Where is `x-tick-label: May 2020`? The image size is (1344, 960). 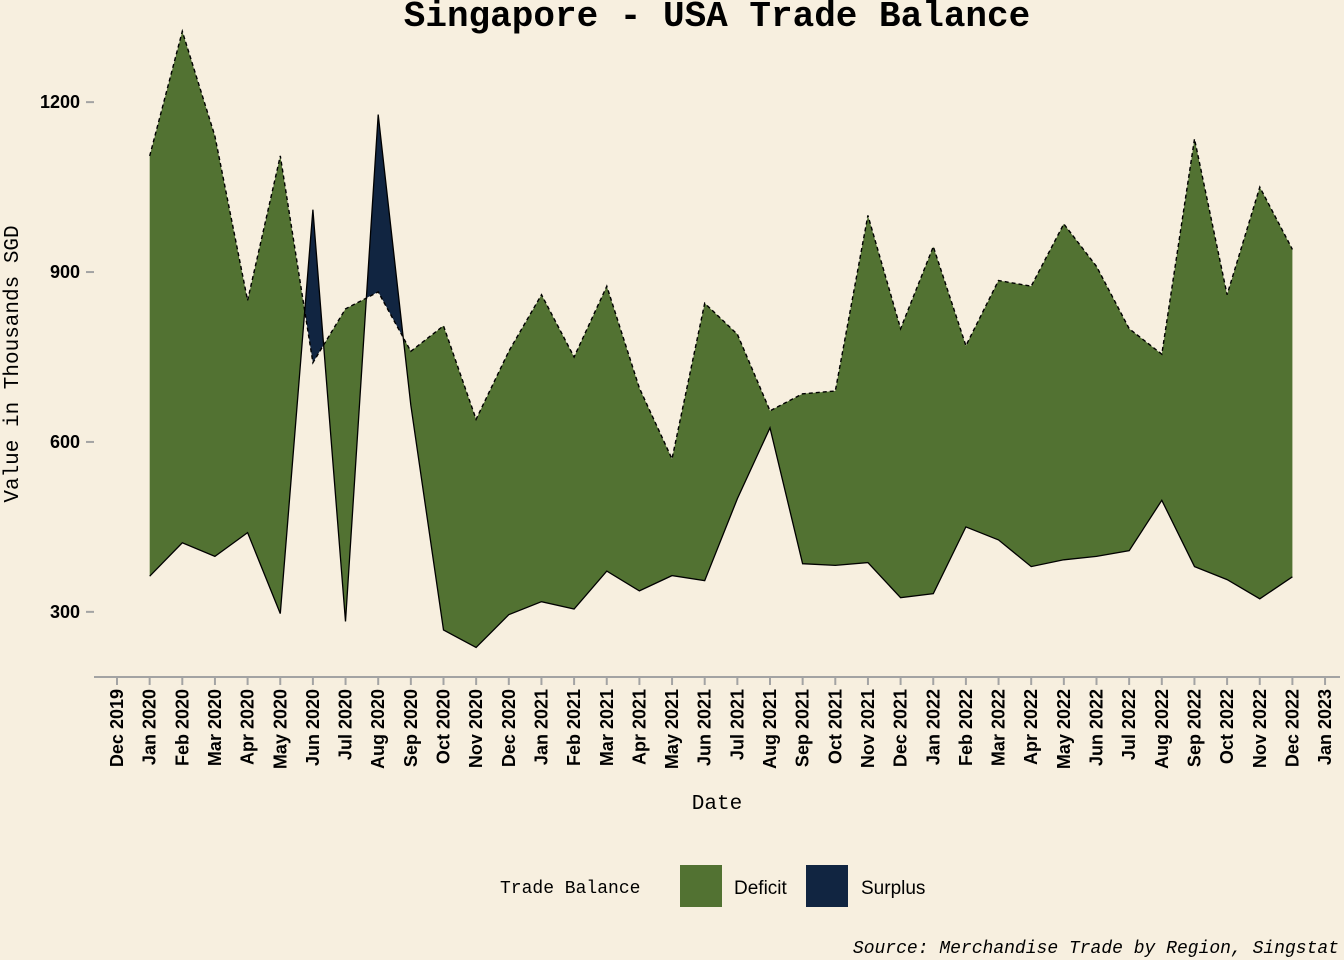 x-tick-label: May 2020 is located at coordinates (280, 729).